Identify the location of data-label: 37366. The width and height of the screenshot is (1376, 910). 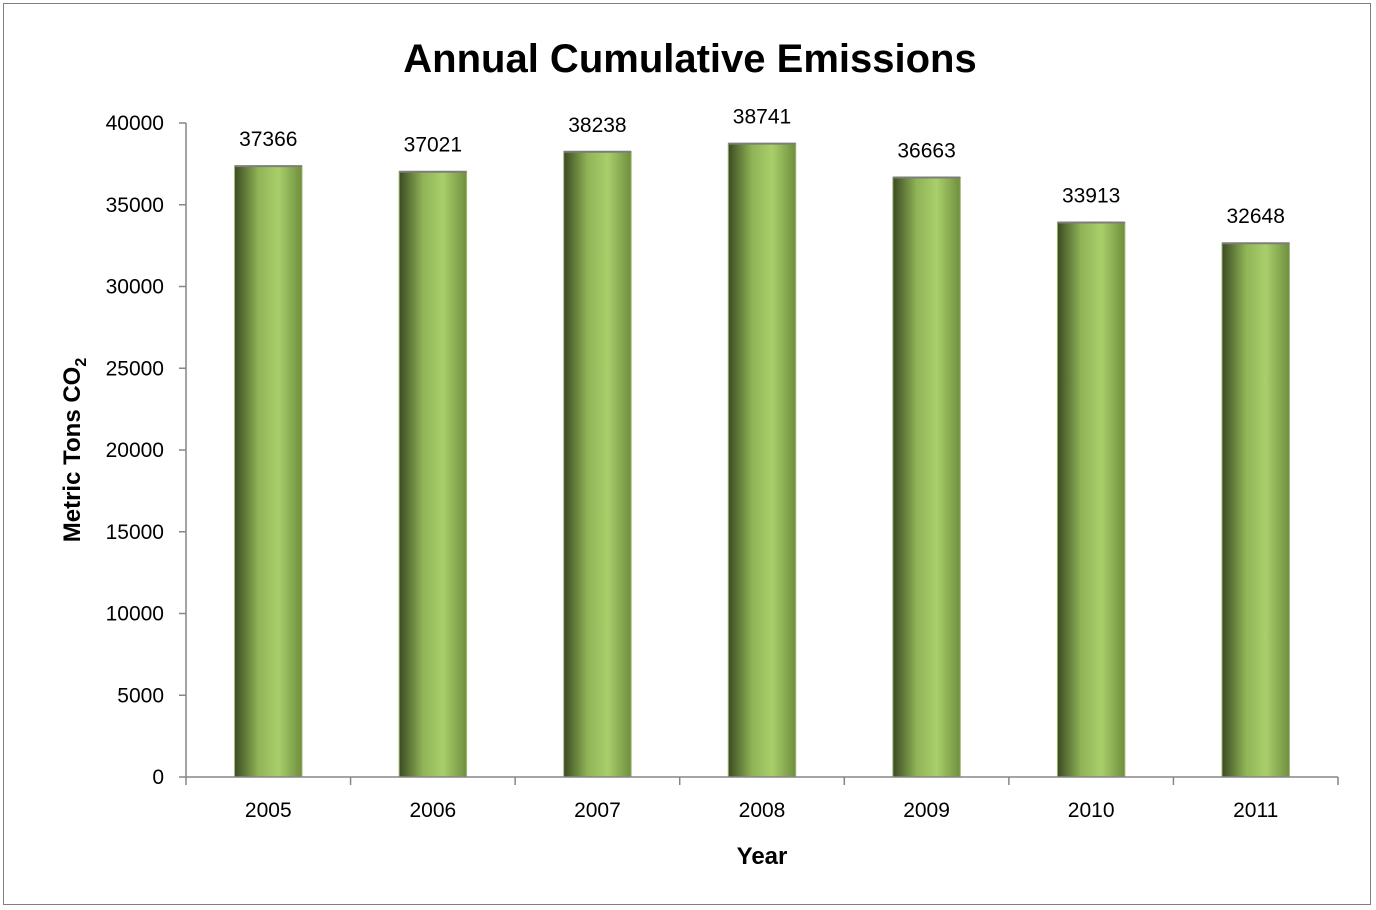
(268, 139).